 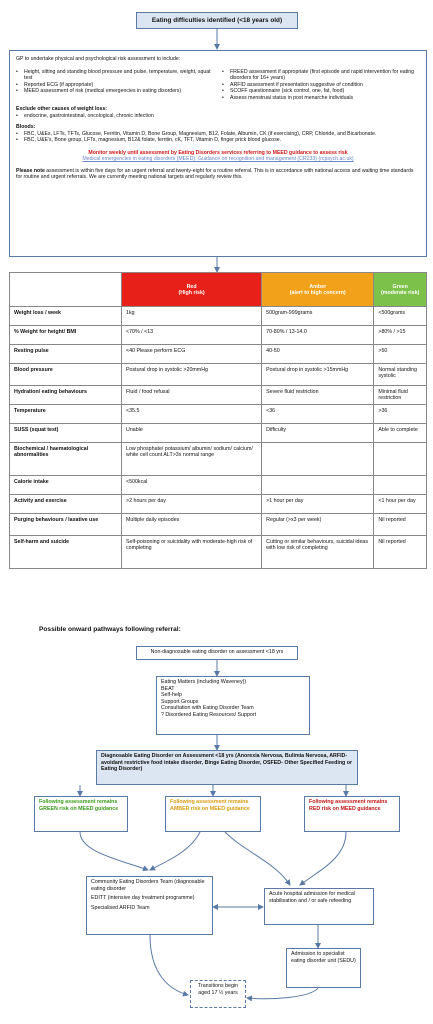 I want to click on green-cell: Minimal fluid restriction, so click(x=400, y=395).